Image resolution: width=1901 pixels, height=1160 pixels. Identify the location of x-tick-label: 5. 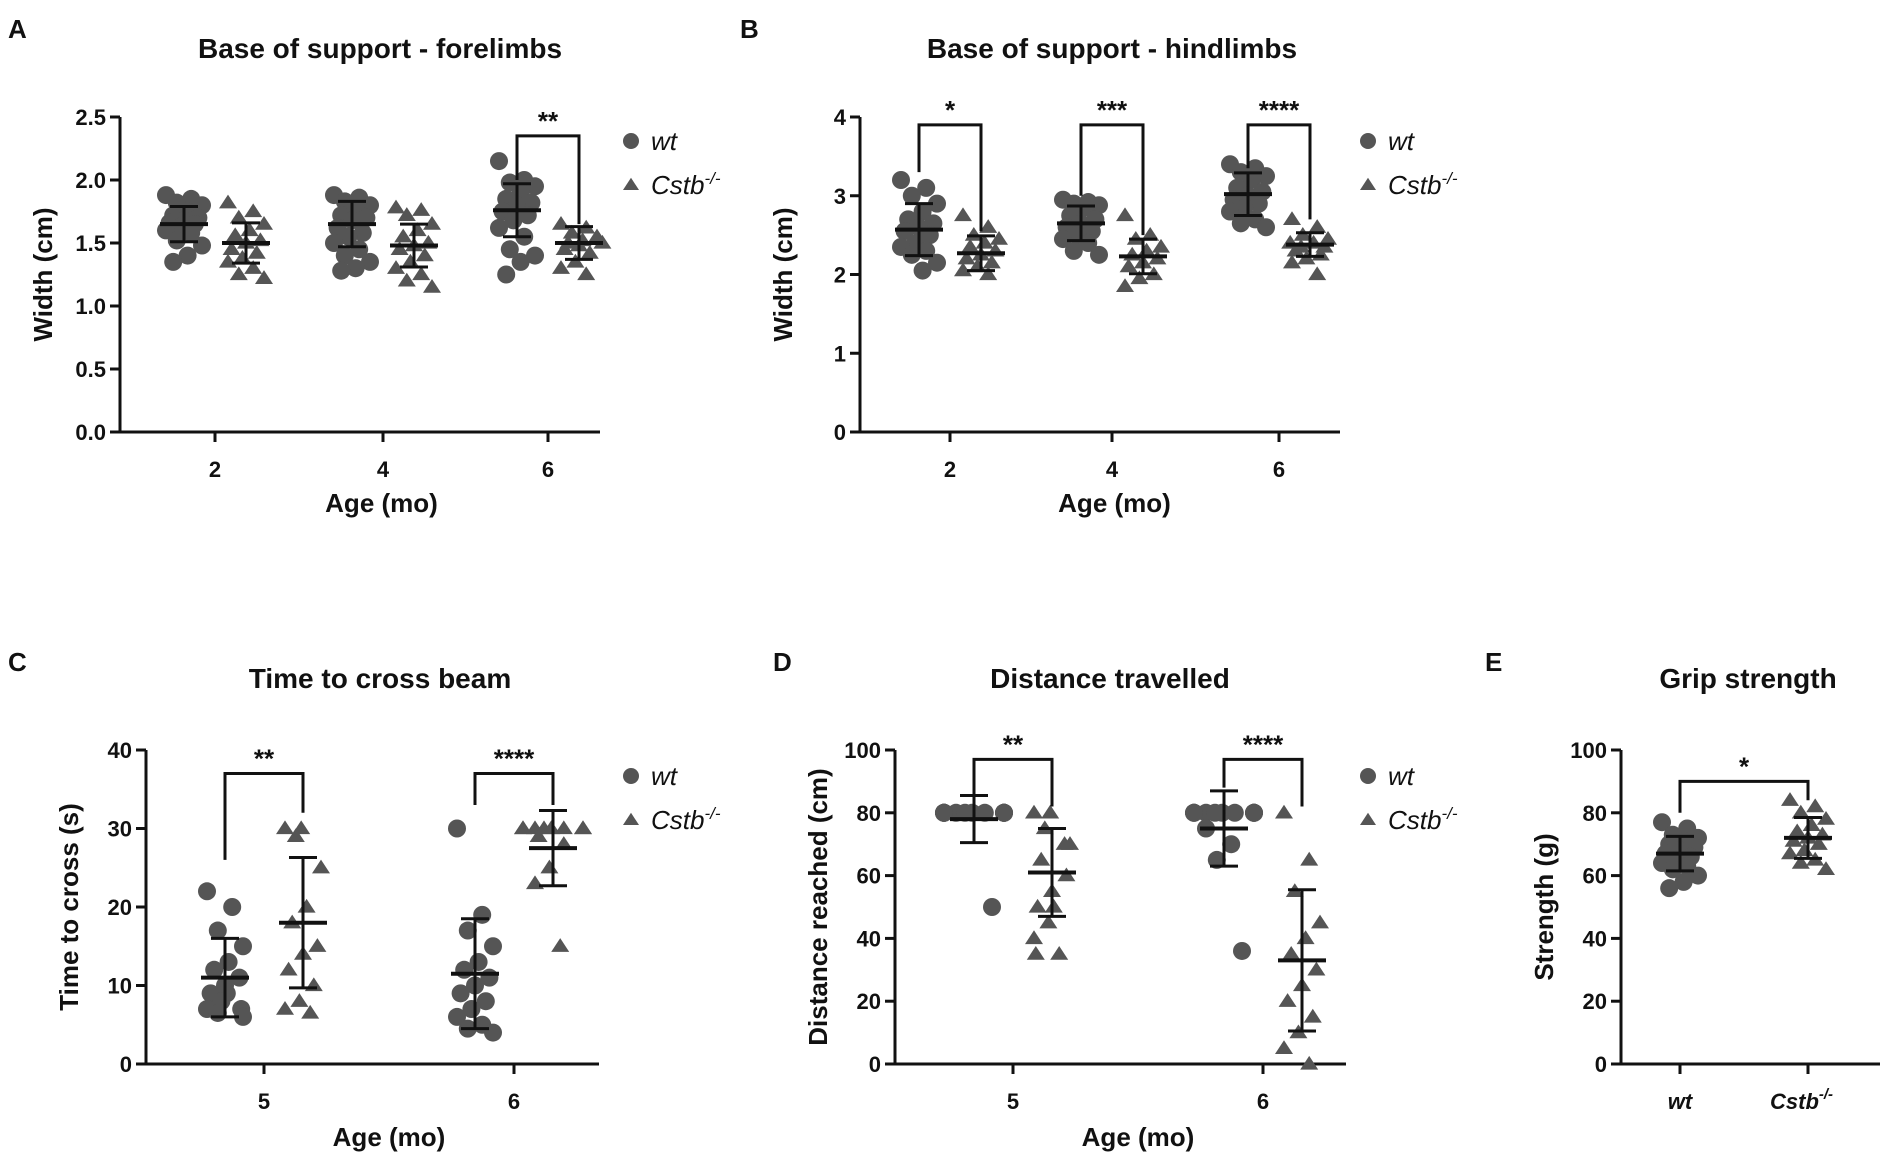
(1013, 1101).